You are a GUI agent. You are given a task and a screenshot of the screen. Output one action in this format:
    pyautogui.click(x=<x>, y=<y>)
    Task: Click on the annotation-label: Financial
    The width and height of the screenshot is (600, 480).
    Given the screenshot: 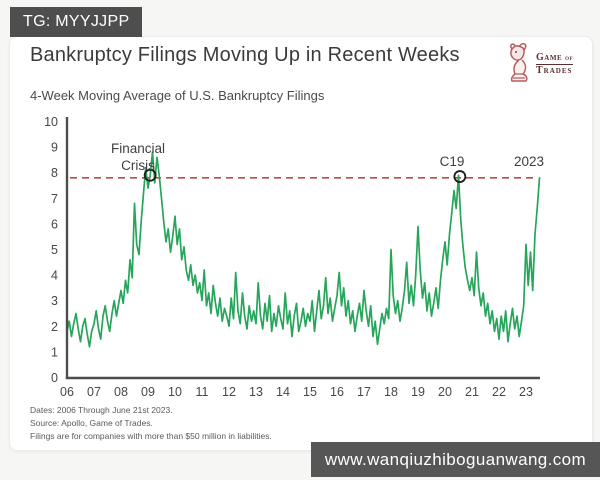 What is the action you would take?
    pyautogui.click(x=138, y=148)
    